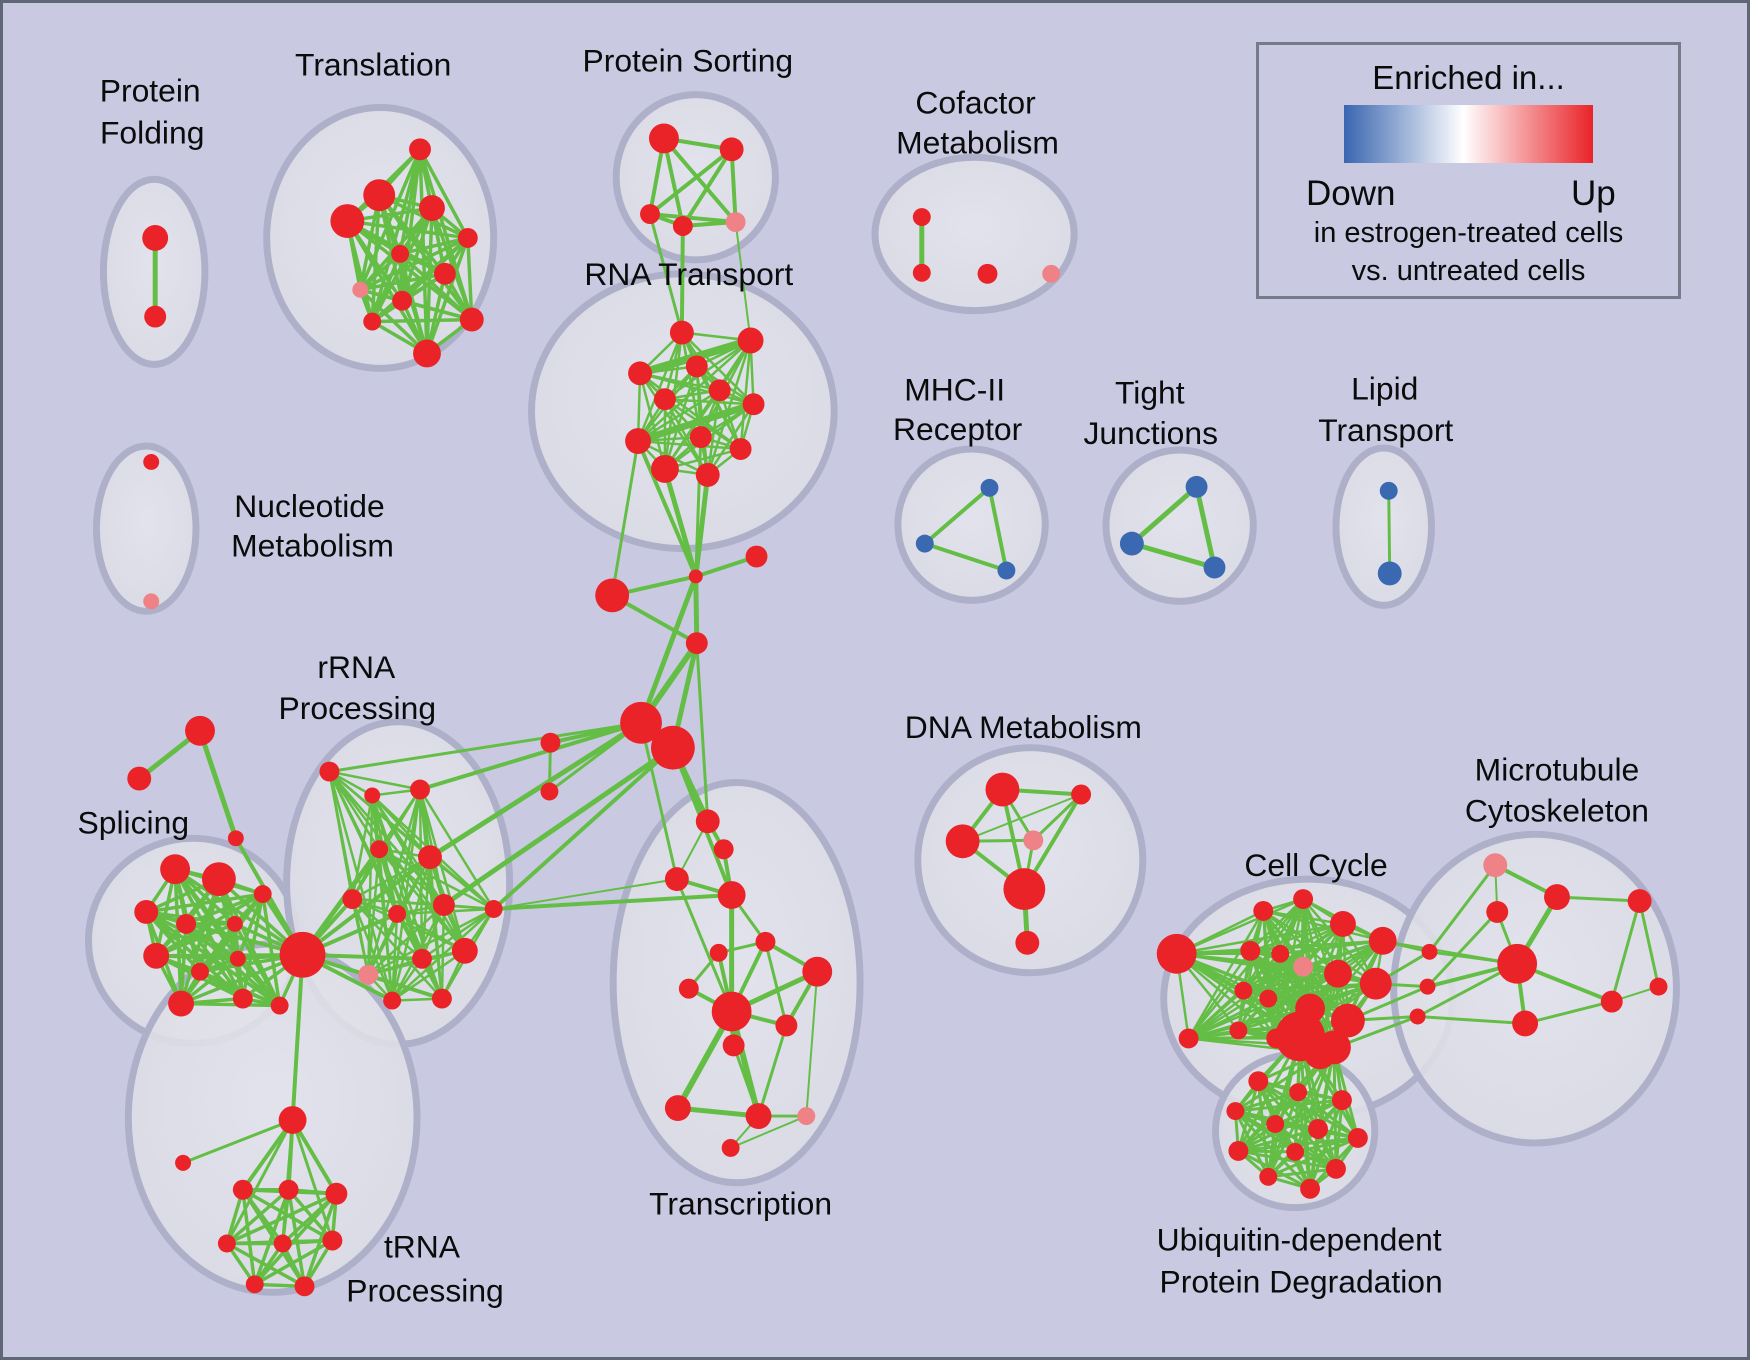  I want to click on edge-cc3-cc5, so click(1297, 937).